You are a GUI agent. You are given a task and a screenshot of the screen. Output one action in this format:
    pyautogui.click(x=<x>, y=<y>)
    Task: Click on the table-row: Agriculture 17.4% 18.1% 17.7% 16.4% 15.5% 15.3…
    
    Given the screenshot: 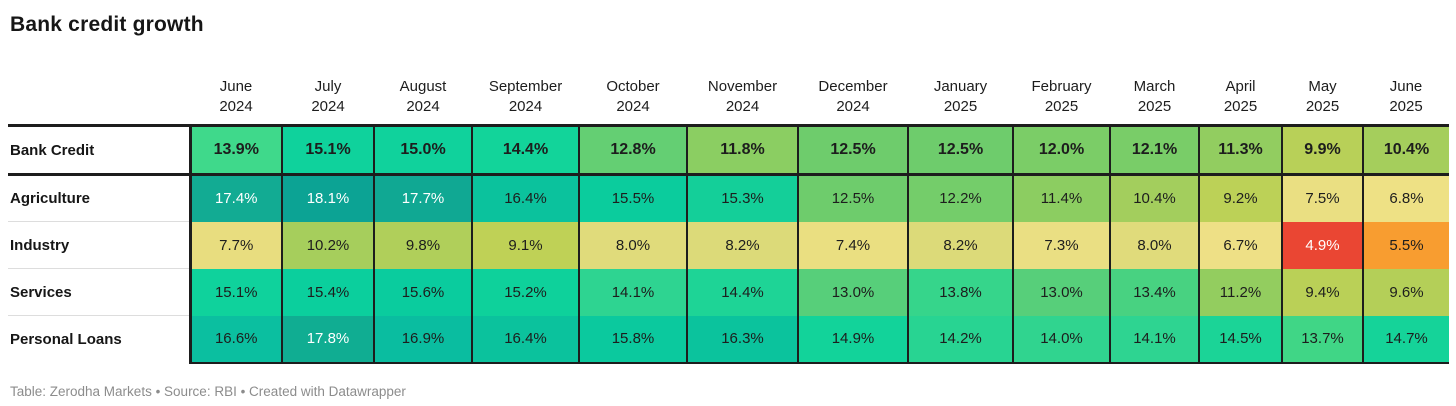 What is the action you would take?
    pyautogui.click(x=728, y=198)
    